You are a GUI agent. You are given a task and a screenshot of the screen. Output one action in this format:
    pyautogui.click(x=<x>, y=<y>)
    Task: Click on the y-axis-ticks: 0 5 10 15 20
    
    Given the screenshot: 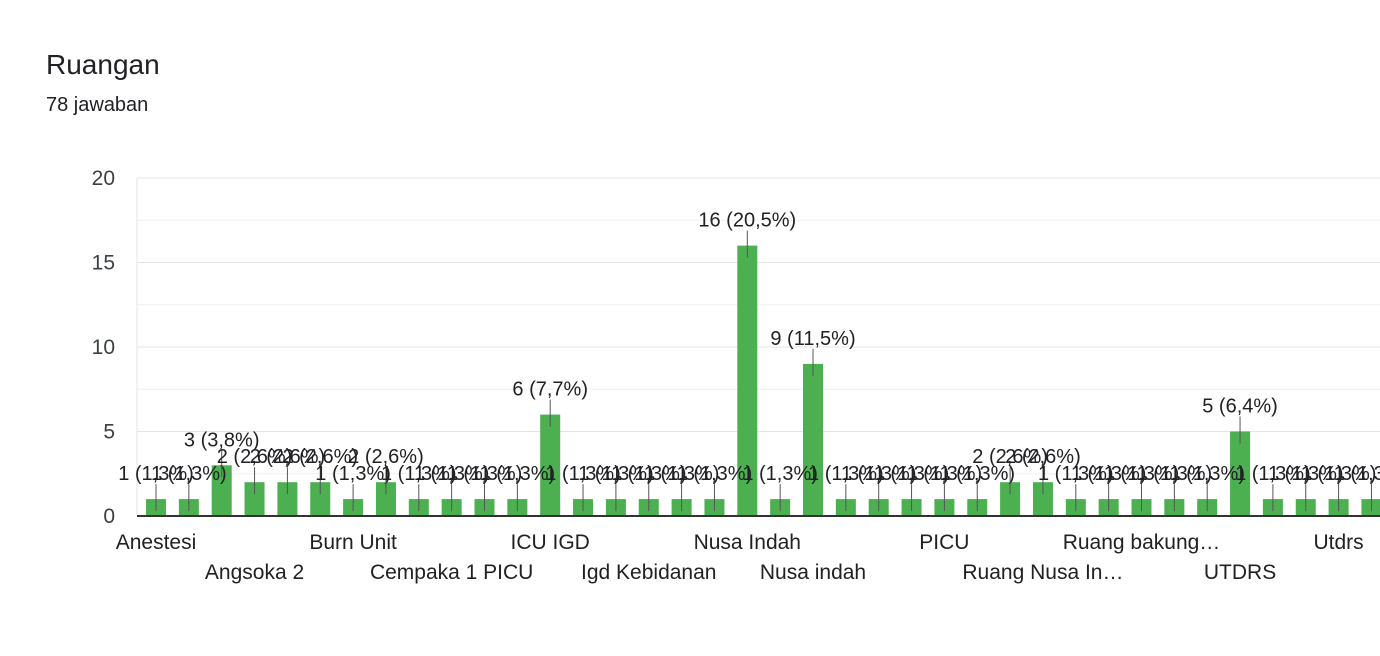 What is the action you would take?
    pyautogui.click(x=103, y=347)
    